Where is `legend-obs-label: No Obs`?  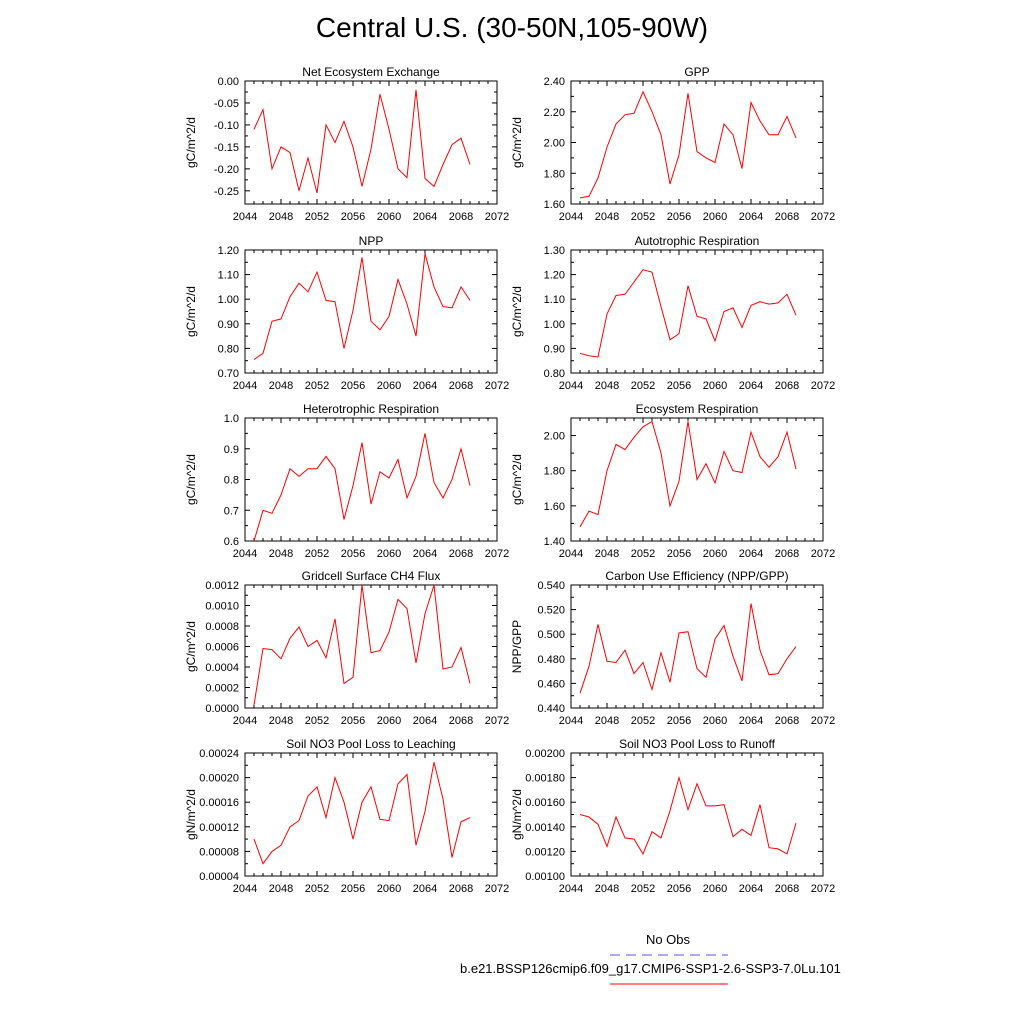 legend-obs-label: No Obs is located at coordinates (668, 939).